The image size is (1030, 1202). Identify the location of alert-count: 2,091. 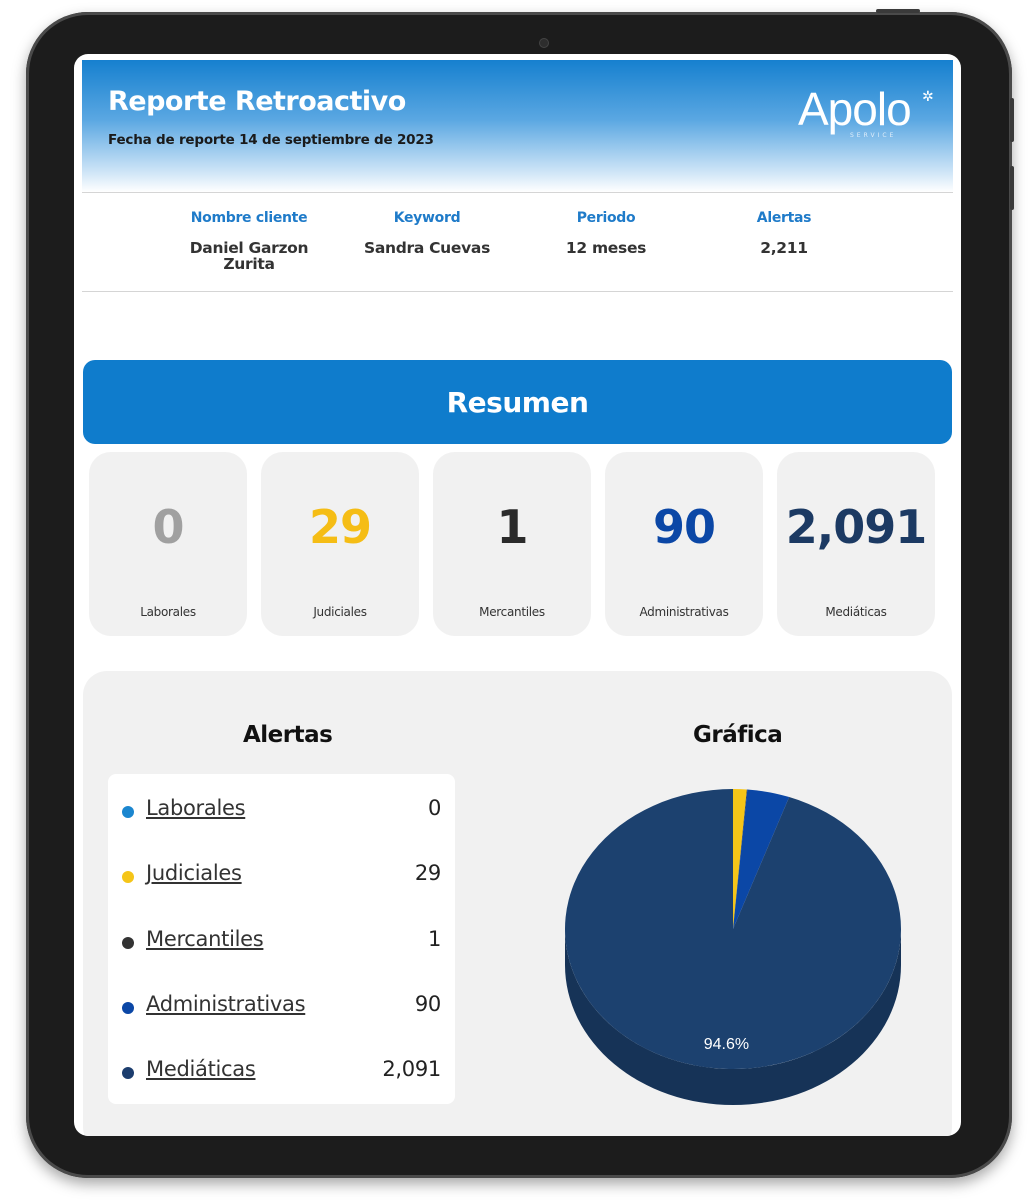
(411, 1069).